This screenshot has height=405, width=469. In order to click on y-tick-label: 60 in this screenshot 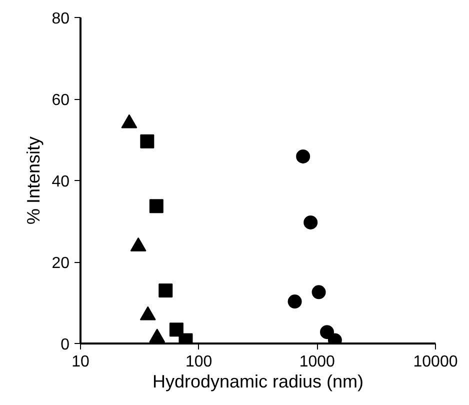, I will do `click(61, 100)`.